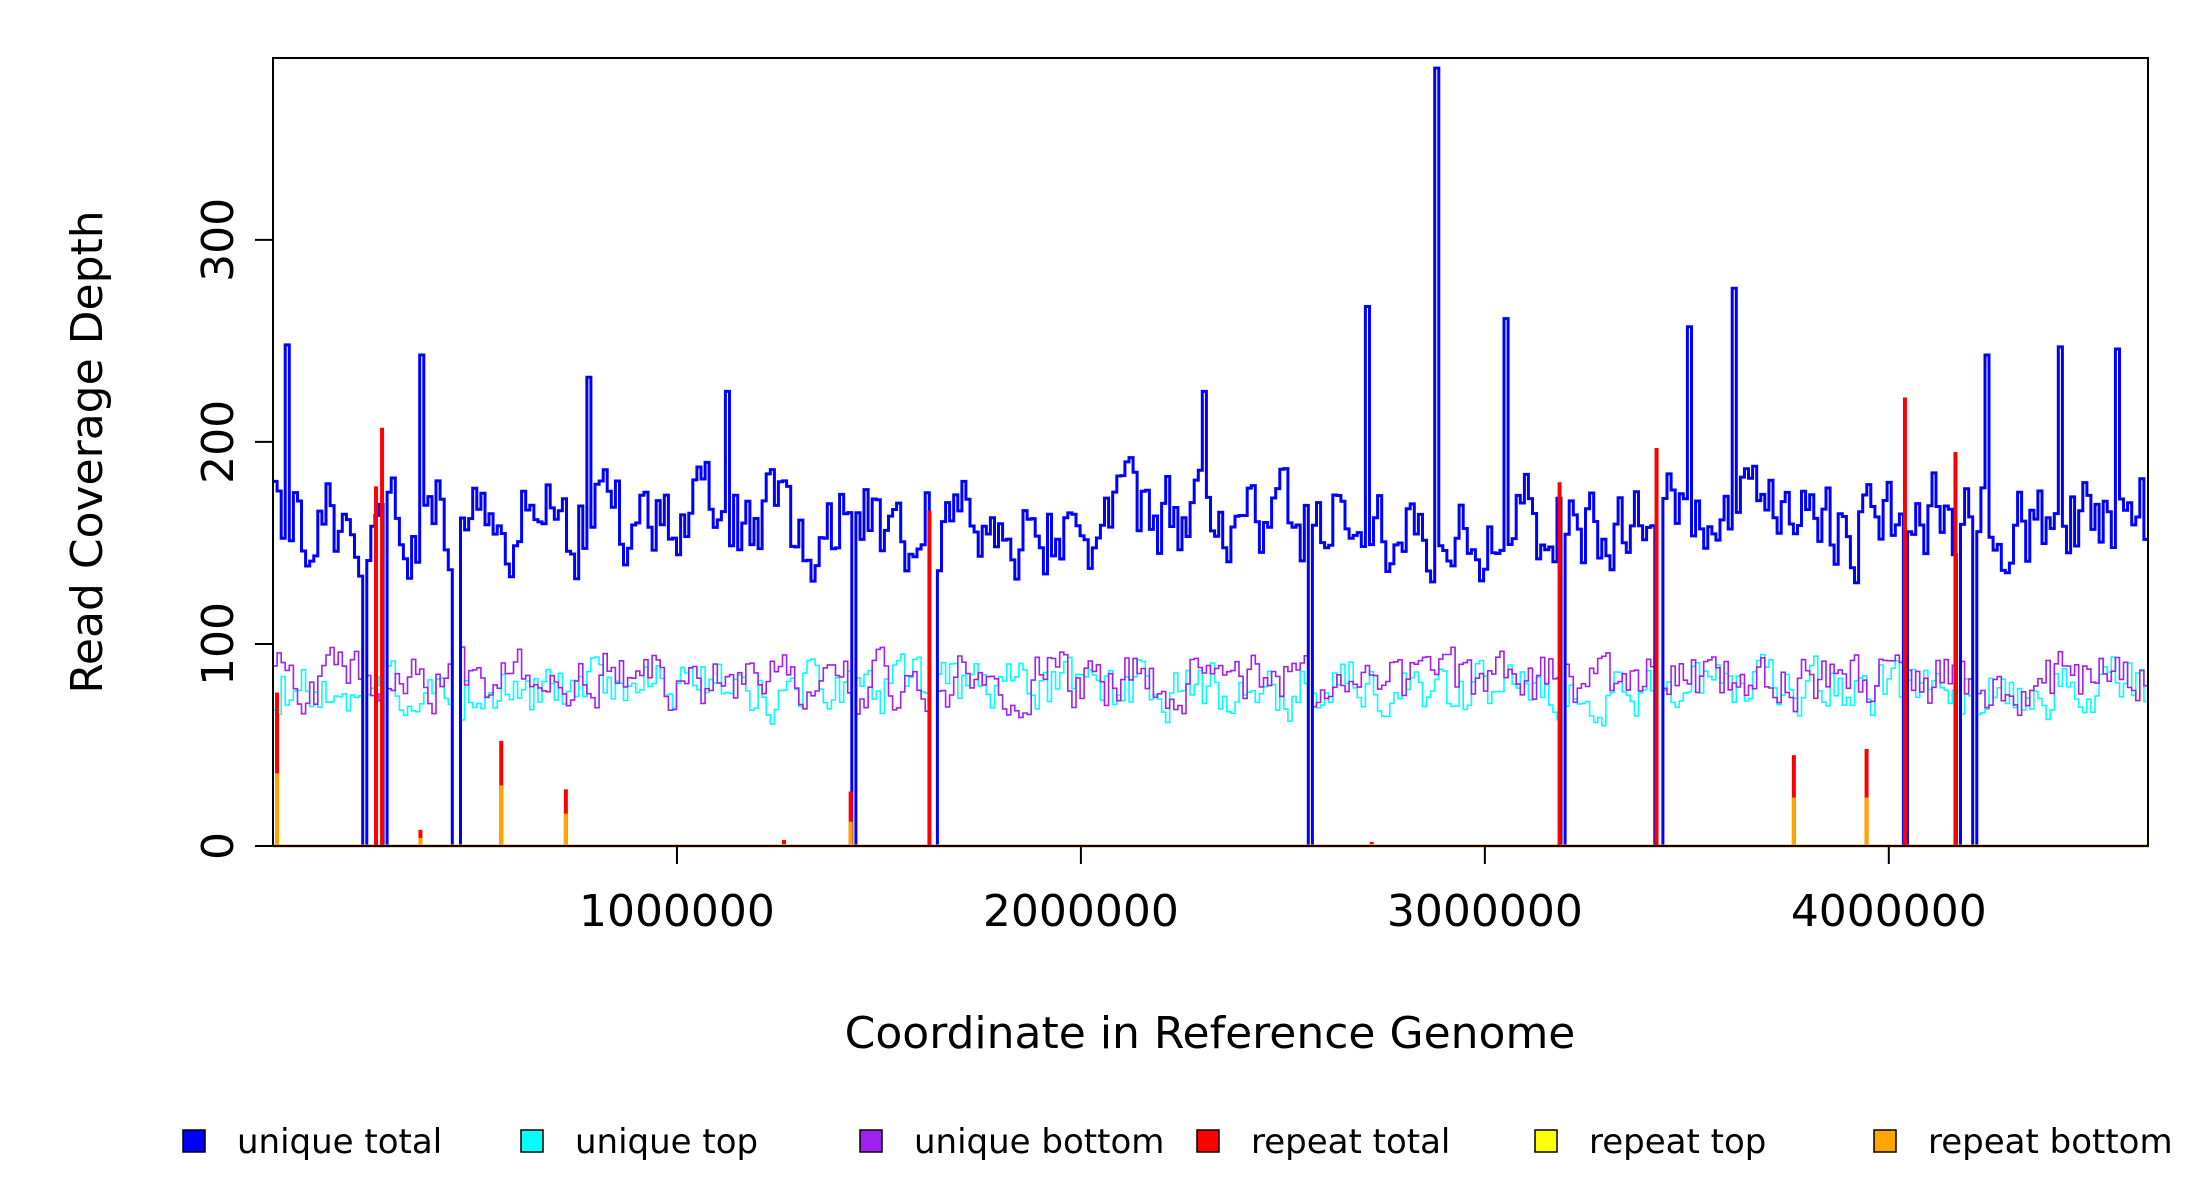 The height and width of the screenshot is (1200, 2200). I want to click on x-tick-label: 3000000, so click(1485, 911).